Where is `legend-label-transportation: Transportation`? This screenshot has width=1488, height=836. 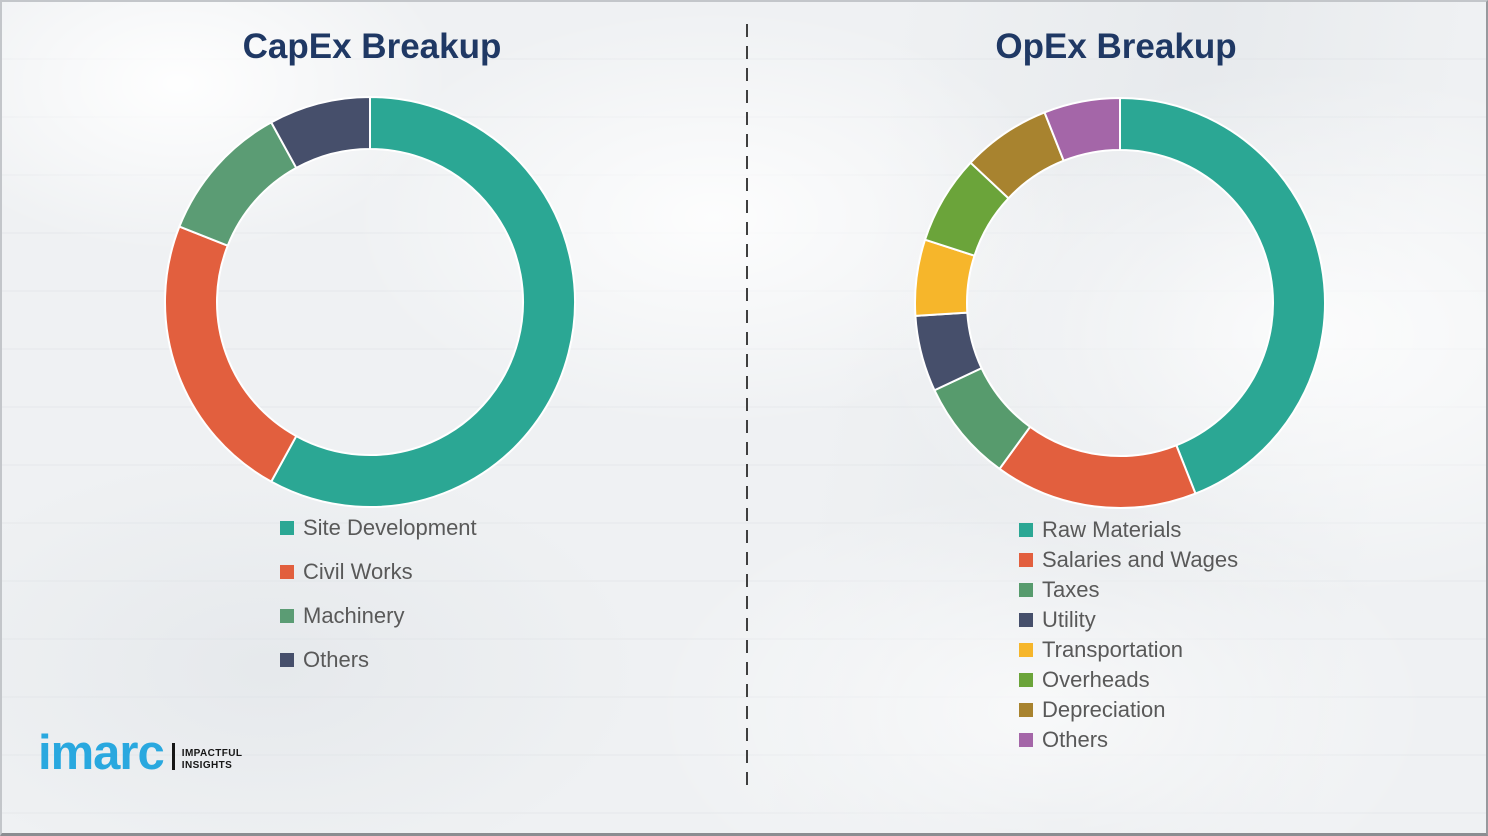
legend-label-transportation: Transportation is located at coordinates (1113, 649).